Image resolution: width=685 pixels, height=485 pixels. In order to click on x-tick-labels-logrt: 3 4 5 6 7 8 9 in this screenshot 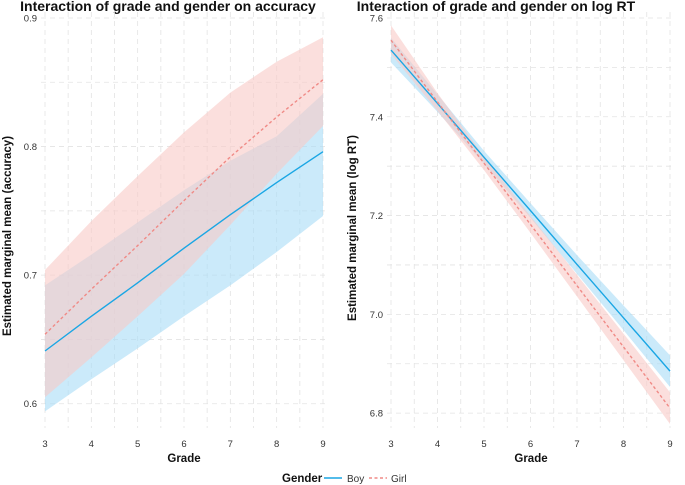, I will do `click(530, 444)`.